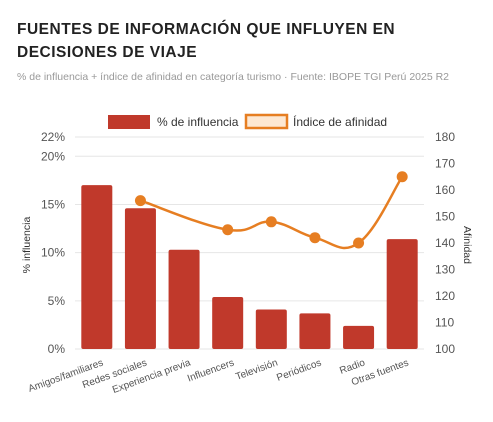 The width and height of the screenshot is (493, 422). I want to click on y-right-tick-label: 140, so click(445, 243).